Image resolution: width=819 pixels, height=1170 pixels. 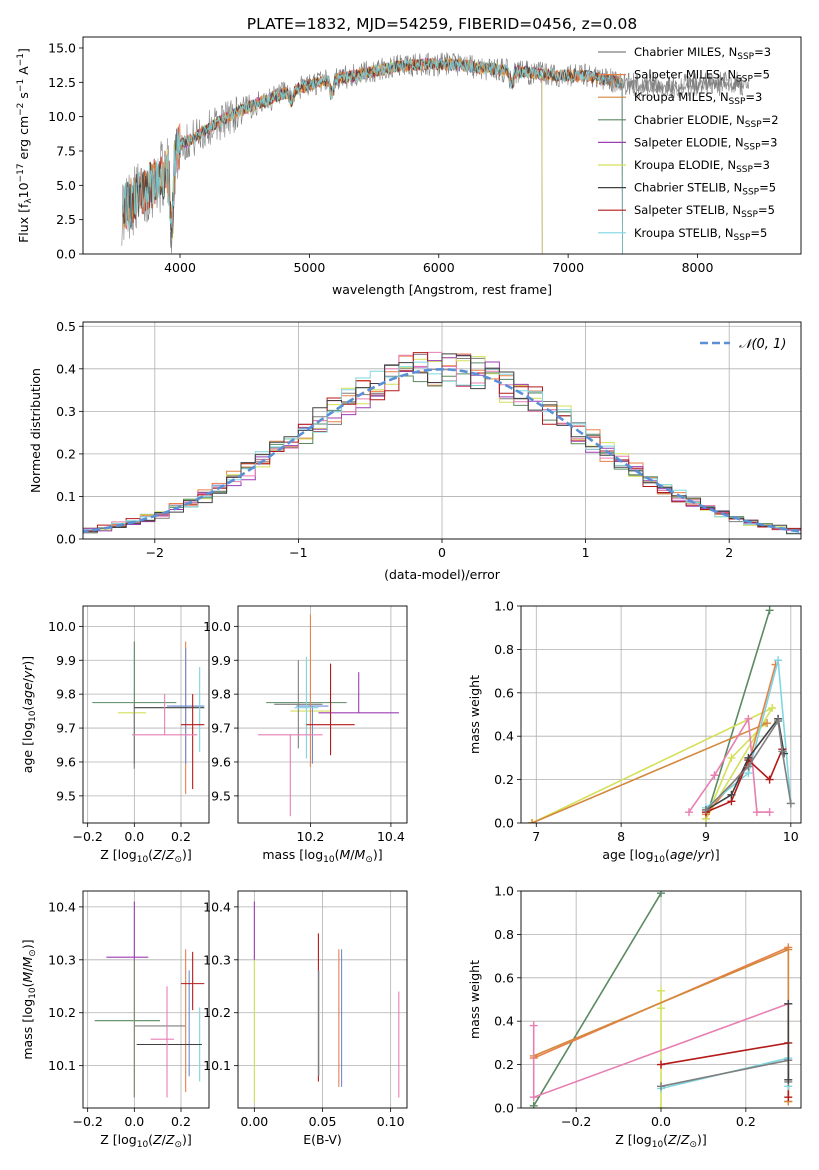 What do you see at coordinates (442, 444) in the screenshot?
I see `histogram-step-line` at bounding box center [442, 444].